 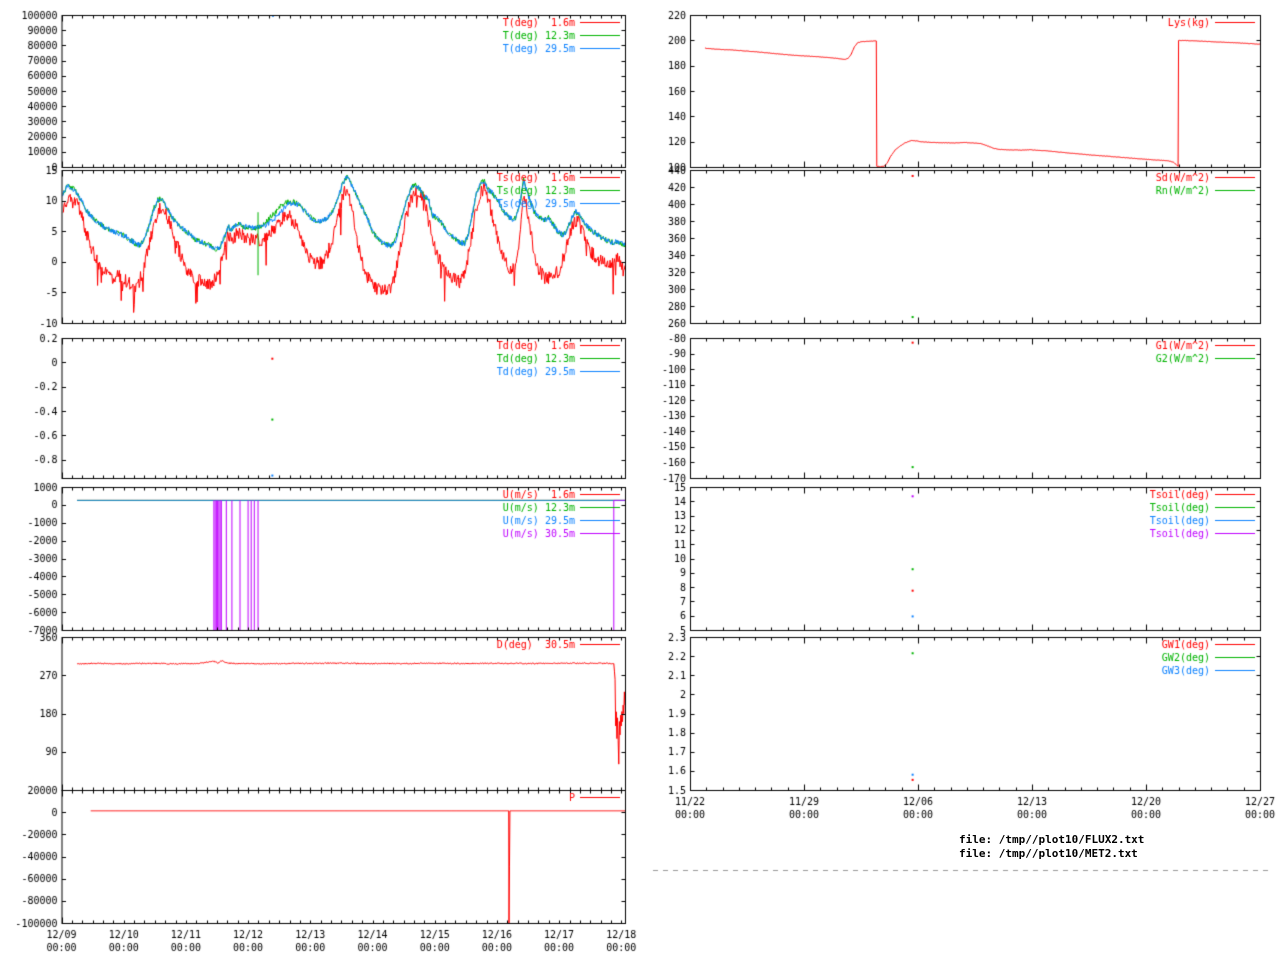 What do you see at coordinates (1048, 853) in the screenshot?
I see `file-label-met: file: /tmp//plot10/MET2.txt` at bounding box center [1048, 853].